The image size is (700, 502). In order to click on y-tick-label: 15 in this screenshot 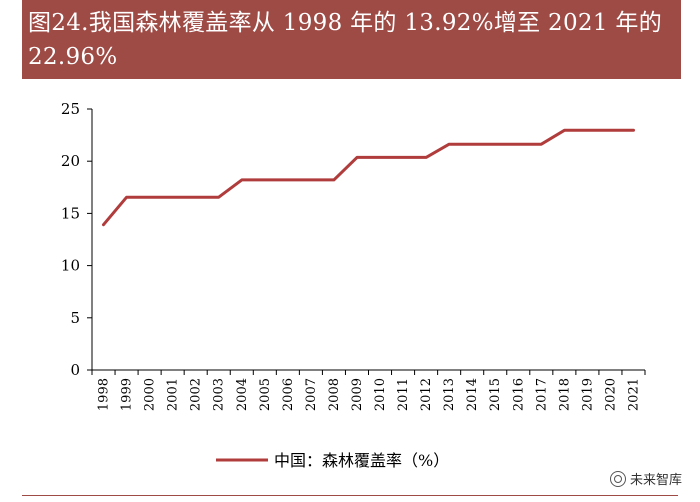, I will do `click(70, 213)`.